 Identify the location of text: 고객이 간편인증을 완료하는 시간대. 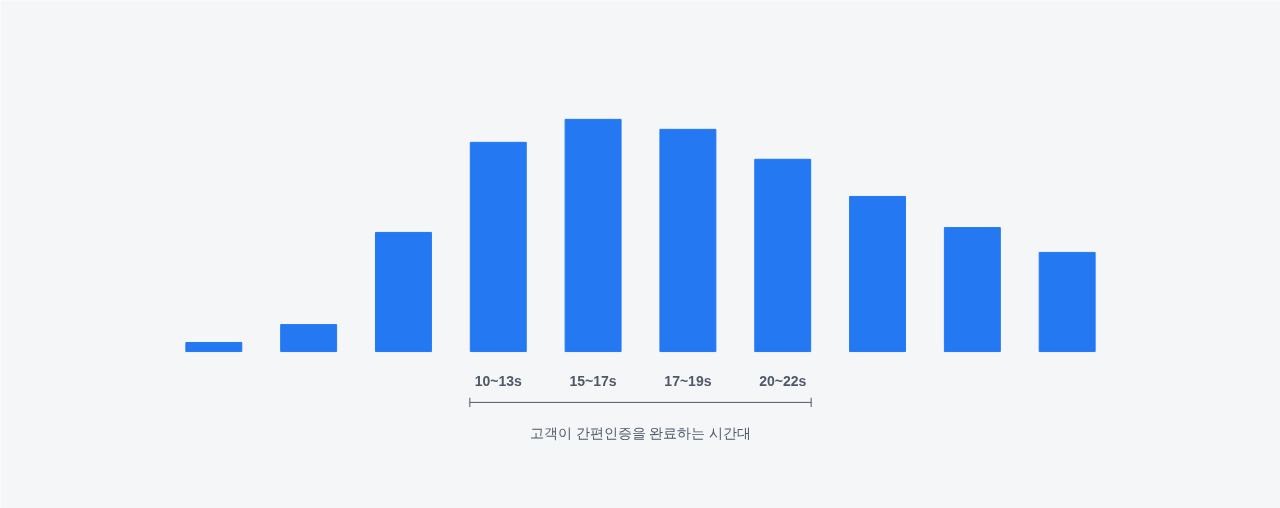
(640, 432).